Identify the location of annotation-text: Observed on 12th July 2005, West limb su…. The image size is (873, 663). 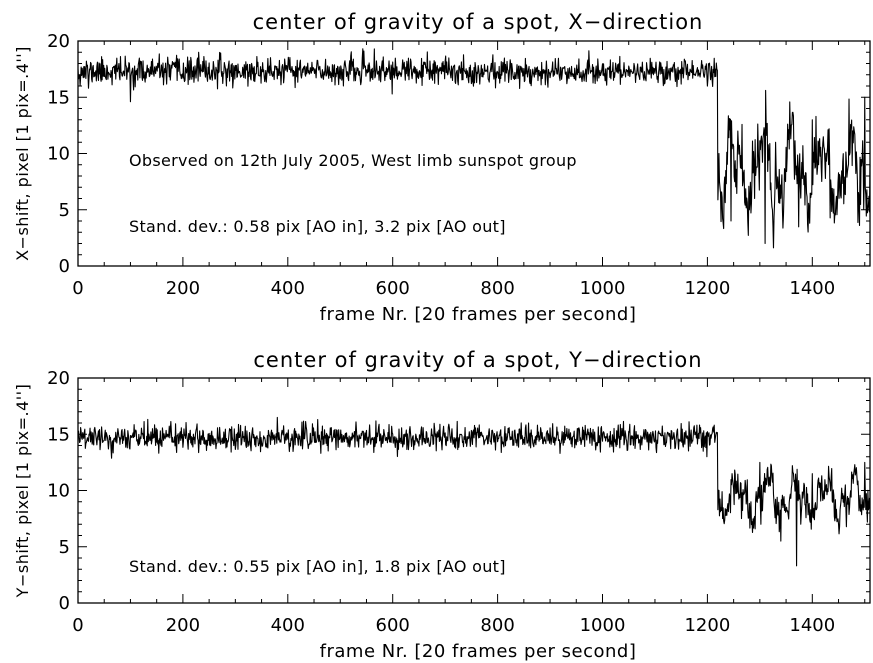
(353, 160).